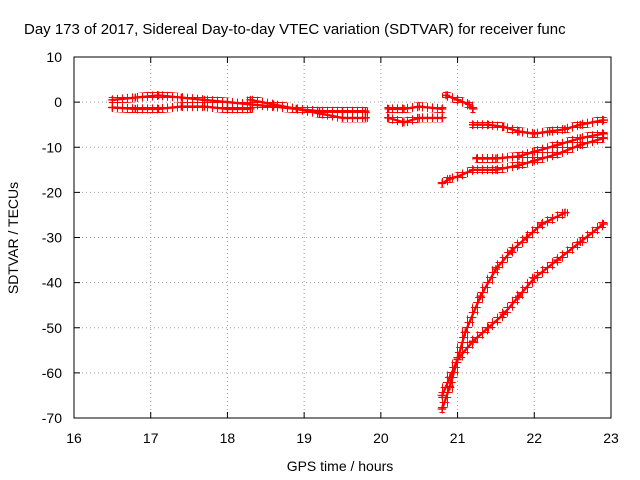  I want to click on y-tick-labels: 10 0 -10 -20 -30 -40 -50 -60 -70, so click(52, 237).